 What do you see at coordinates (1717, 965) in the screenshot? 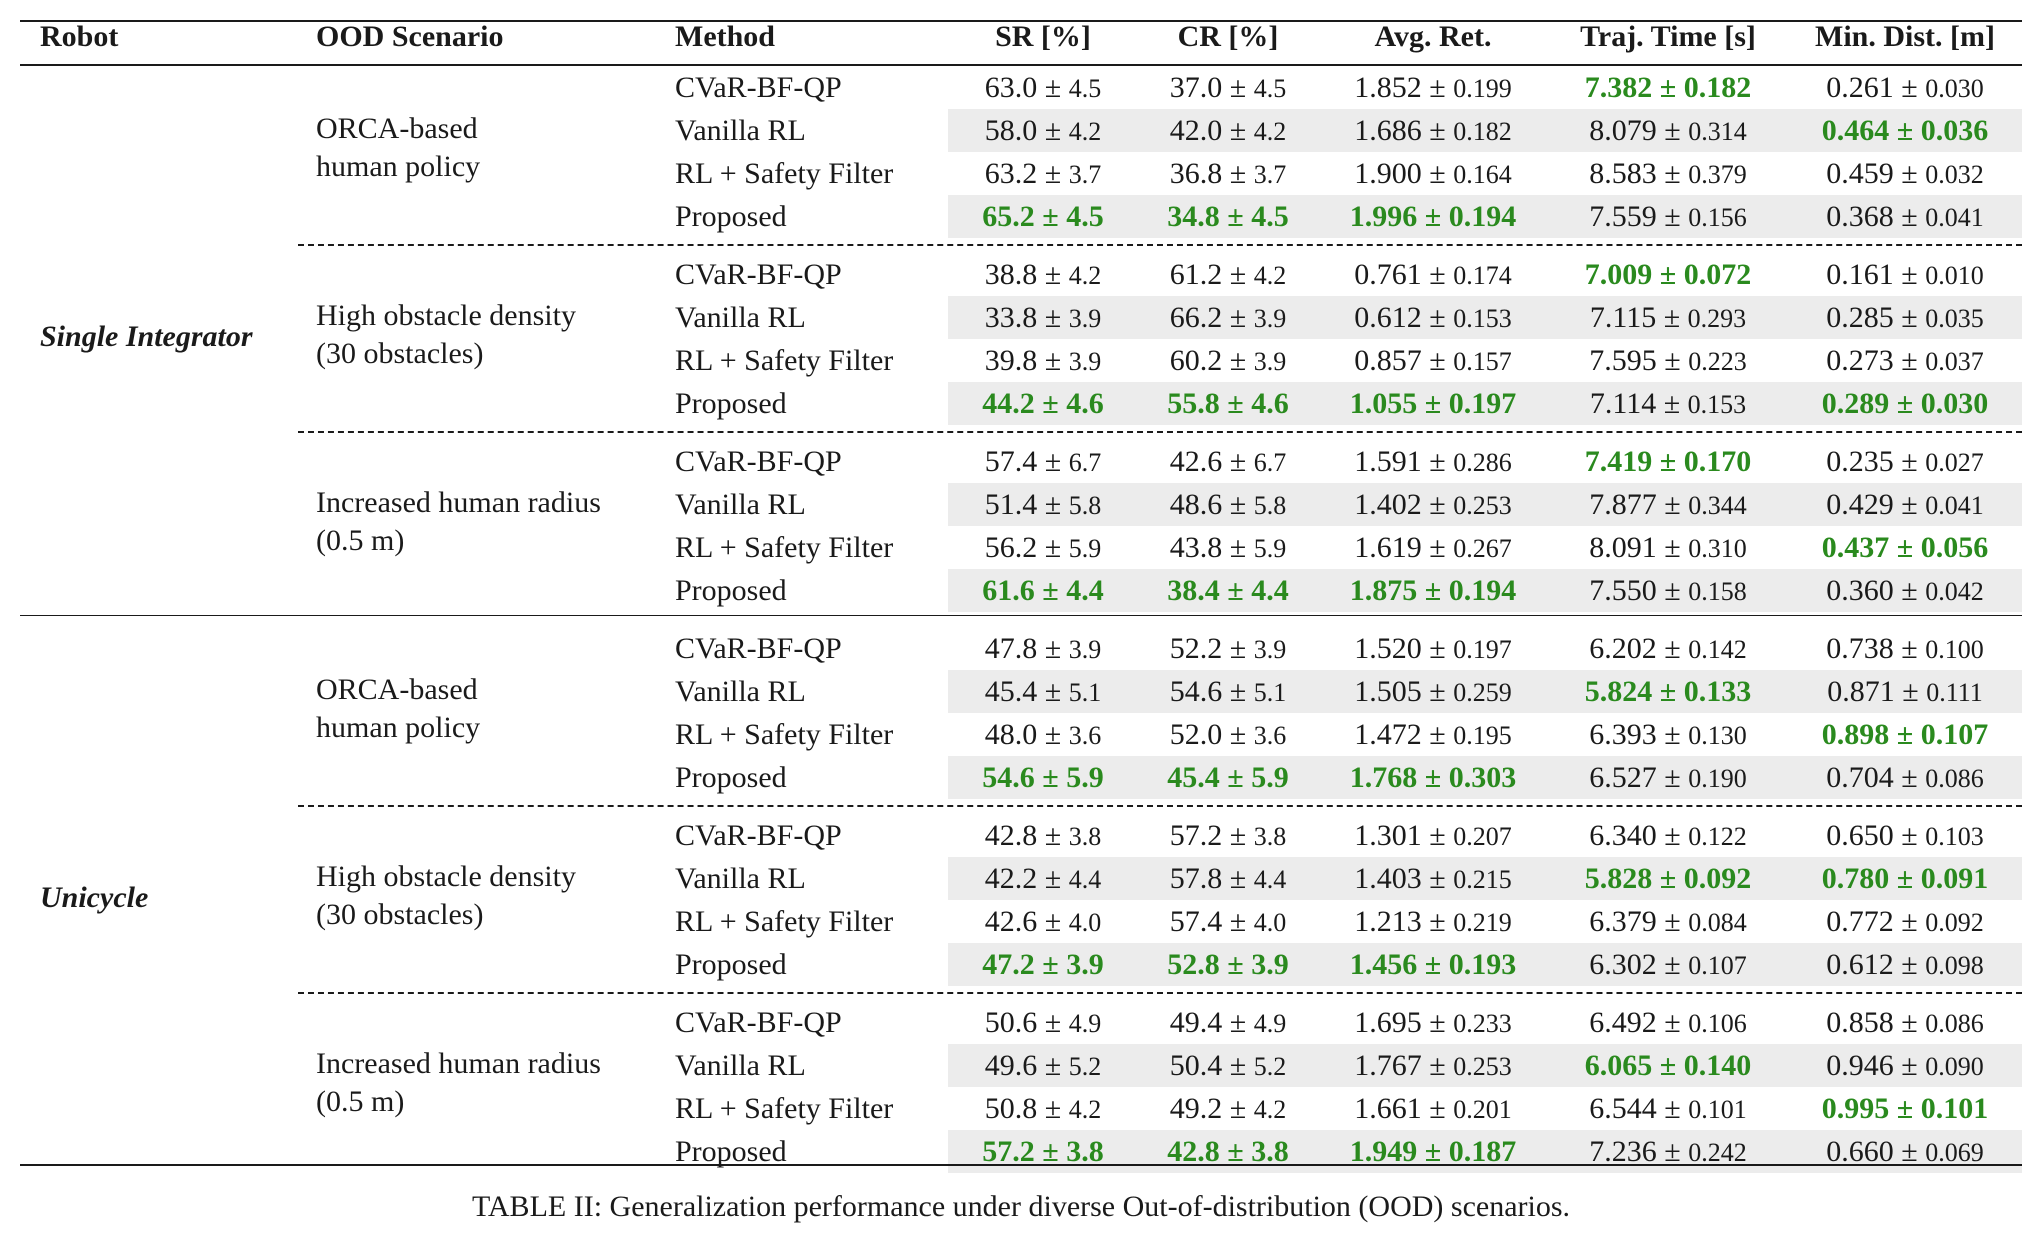
I see `std-value: 0.107` at bounding box center [1717, 965].